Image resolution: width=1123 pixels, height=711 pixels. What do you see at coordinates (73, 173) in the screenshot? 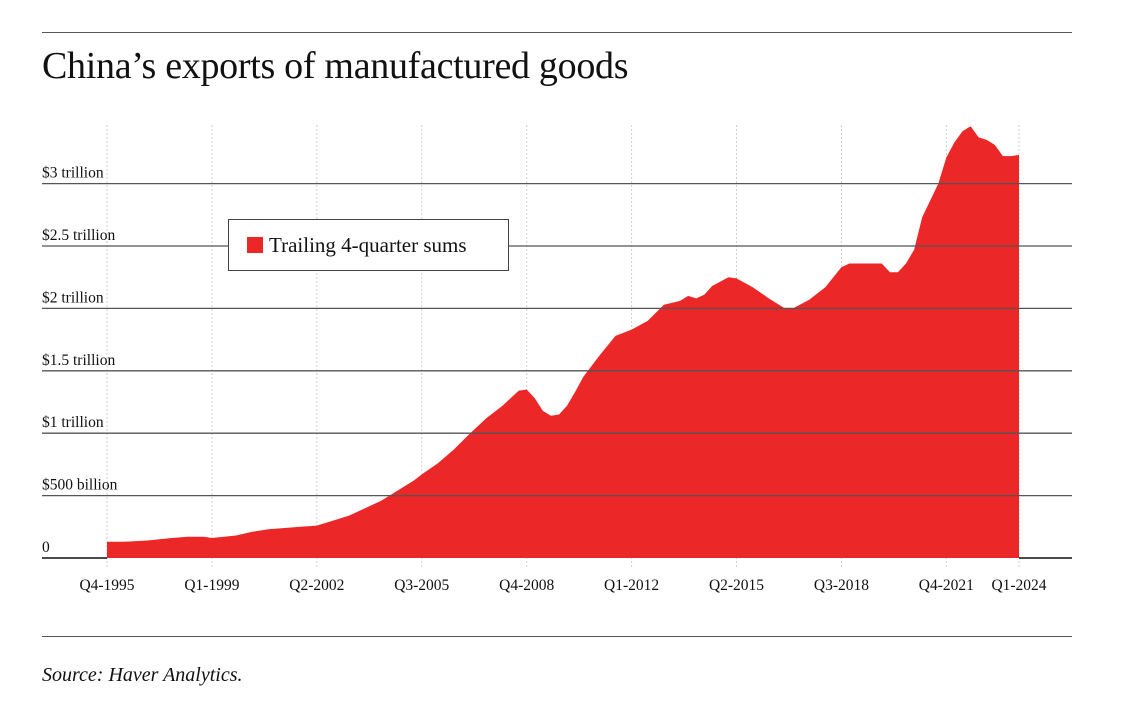
I see `y-tick-label: $3 trillion` at bounding box center [73, 173].